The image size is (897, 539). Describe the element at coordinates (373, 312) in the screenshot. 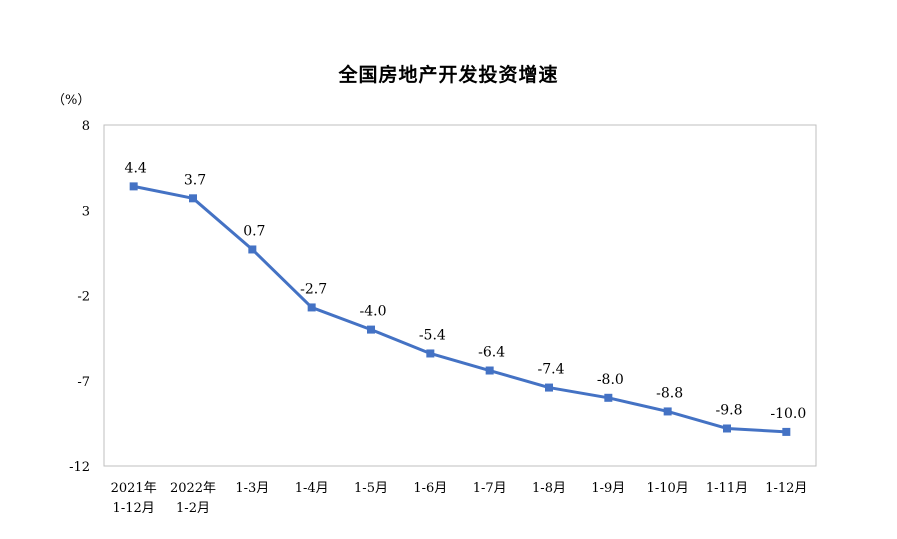

I see `data-label: -4.0` at that location.